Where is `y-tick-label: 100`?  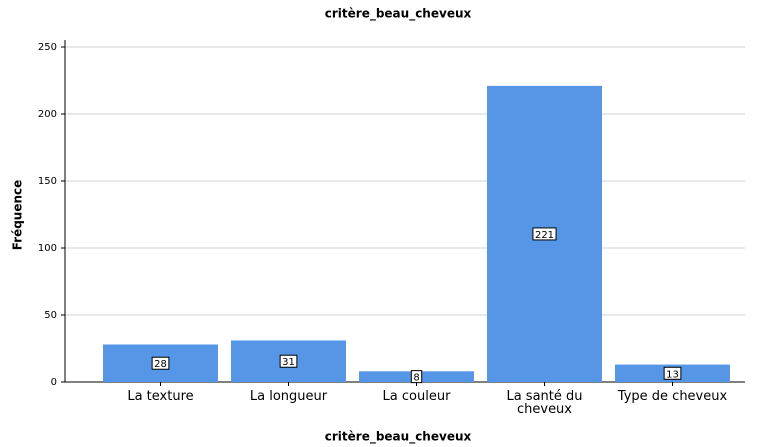
y-tick-label: 100 is located at coordinates (47, 248).